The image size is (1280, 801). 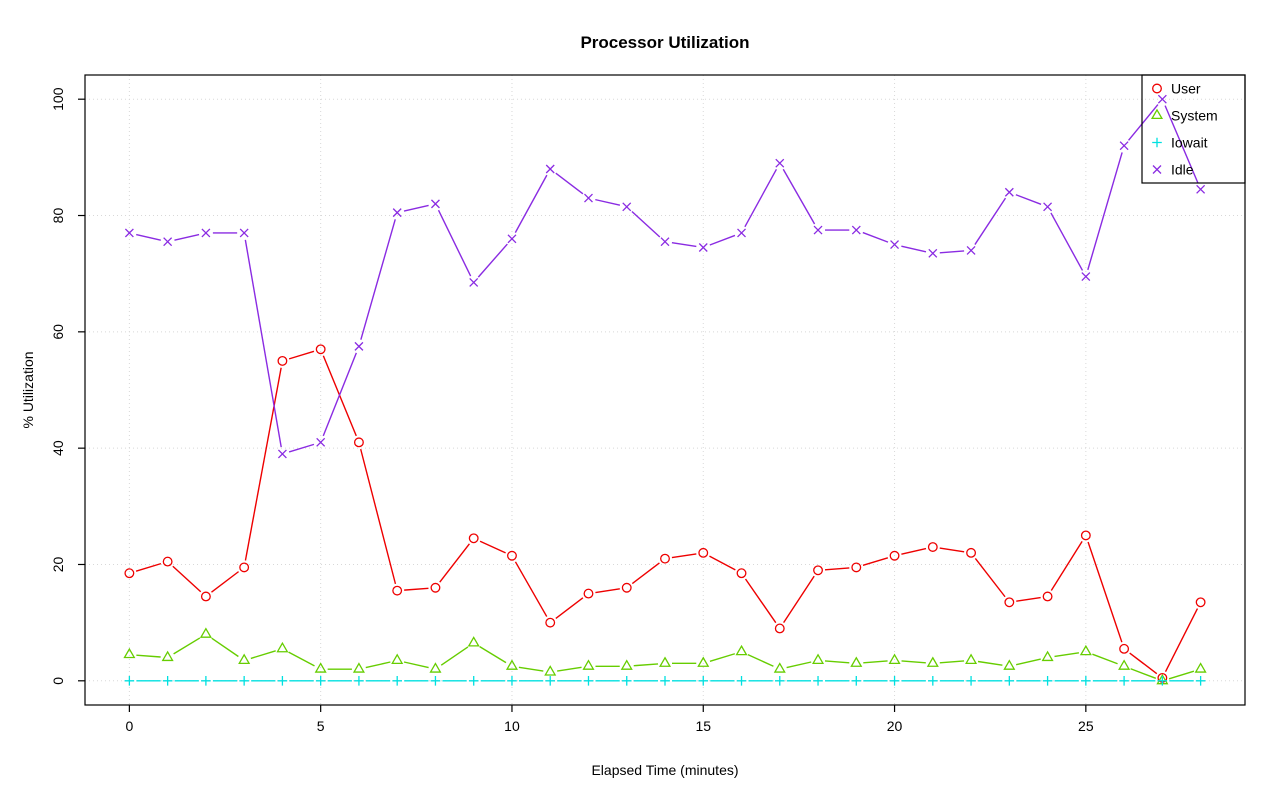 I want to click on x-tick-label: 20, so click(x=895, y=726).